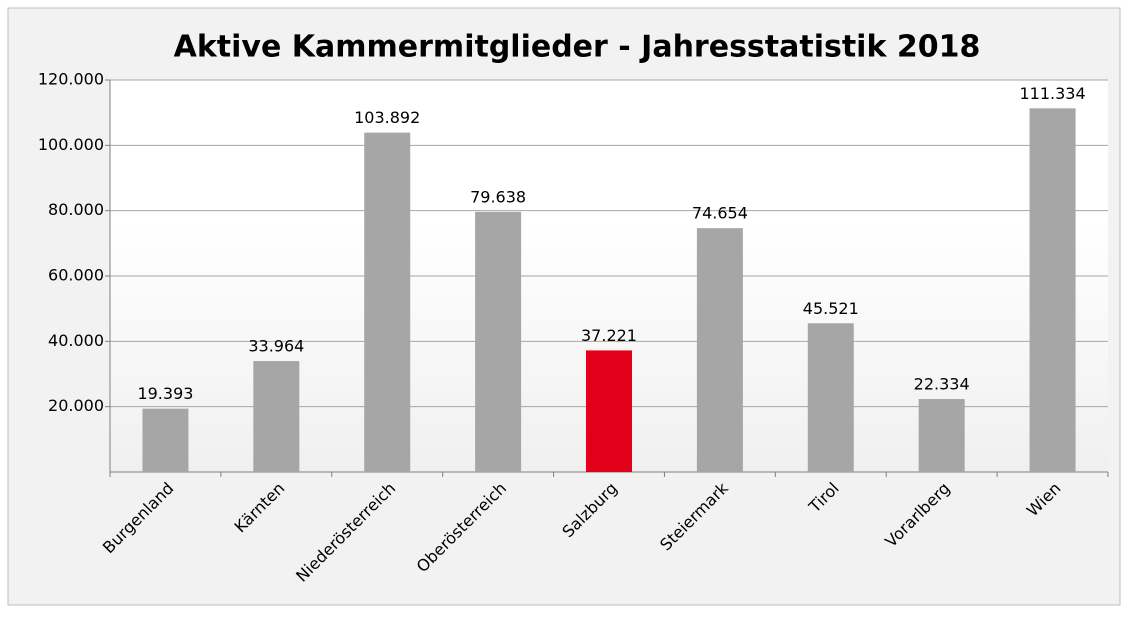 This screenshot has width=1129, height=618. Describe the element at coordinates (498, 196) in the screenshot. I see `value-label: 79.638` at that location.